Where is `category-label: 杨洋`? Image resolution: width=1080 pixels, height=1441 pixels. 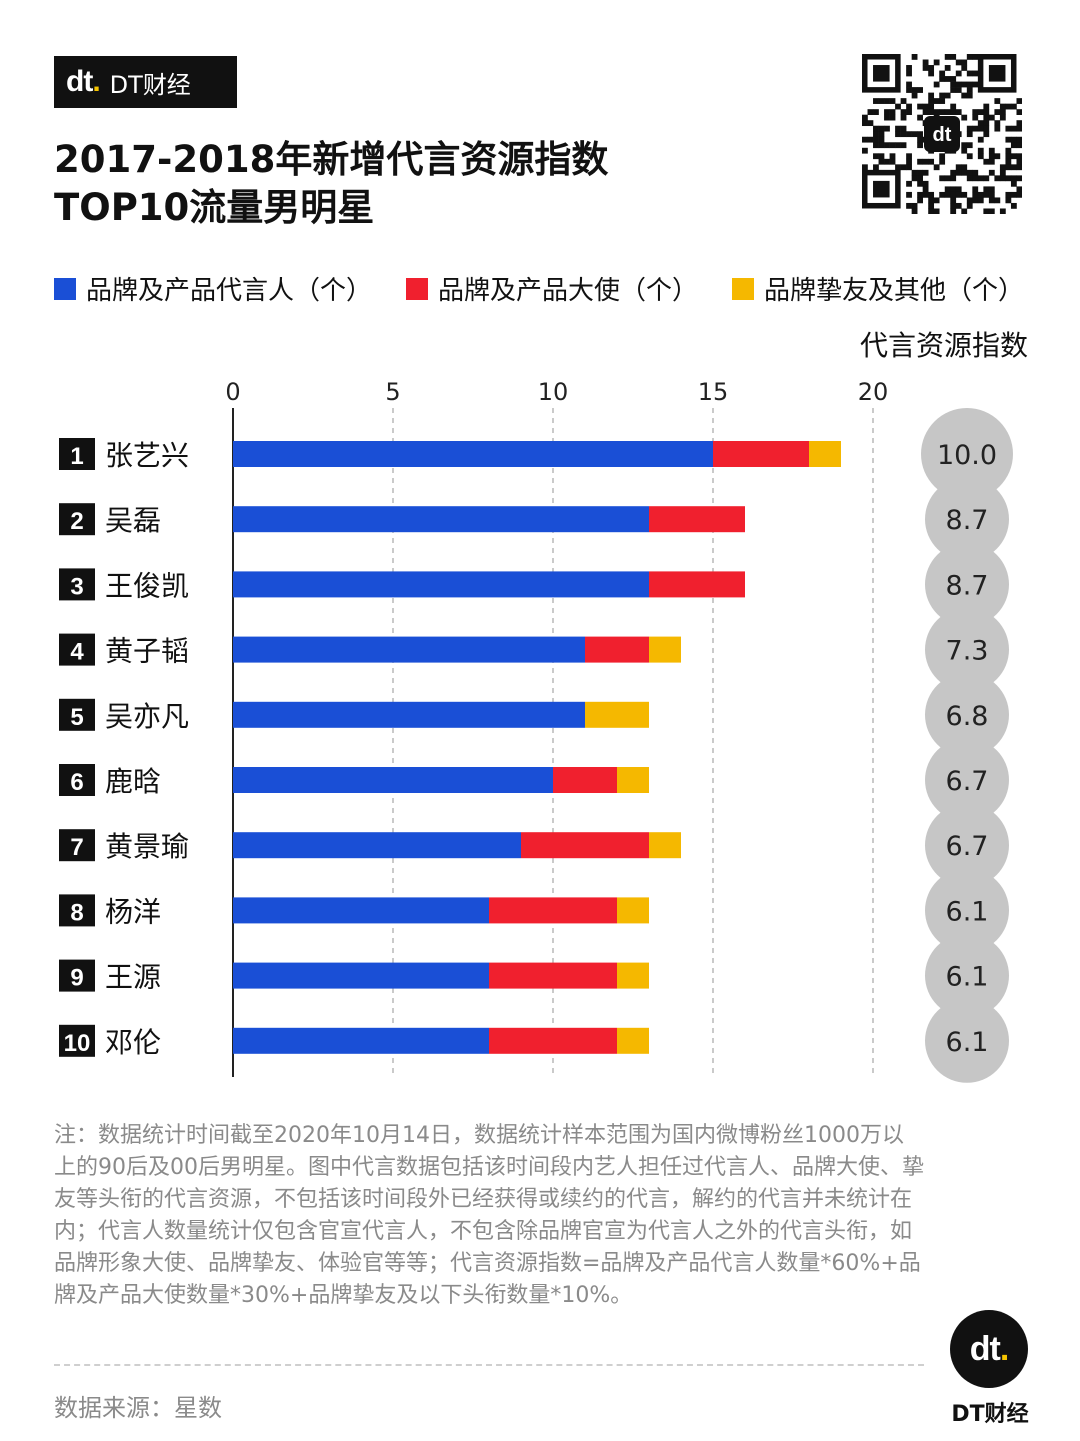 category-label: 杨洋 is located at coordinates (133, 911).